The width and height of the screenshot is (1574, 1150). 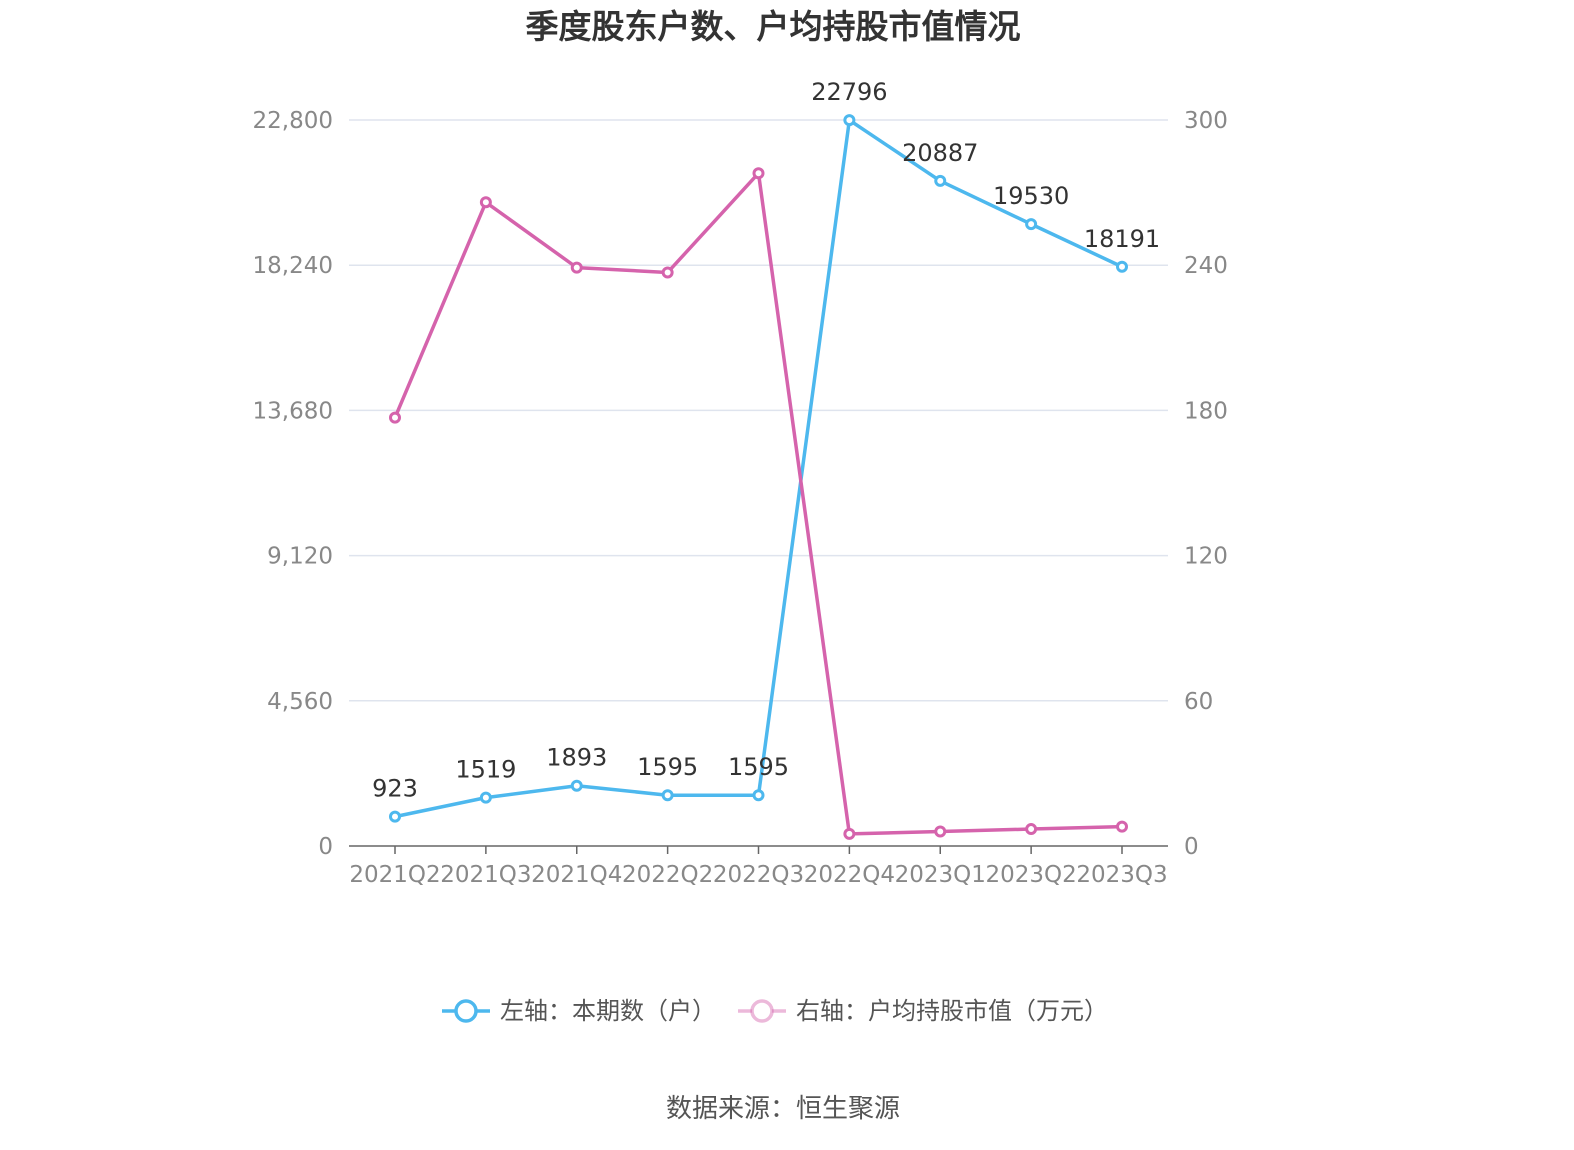 What do you see at coordinates (667, 875) in the screenshot?
I see `x-tick-label: 2022Q2` at bounding box center [667, 875].